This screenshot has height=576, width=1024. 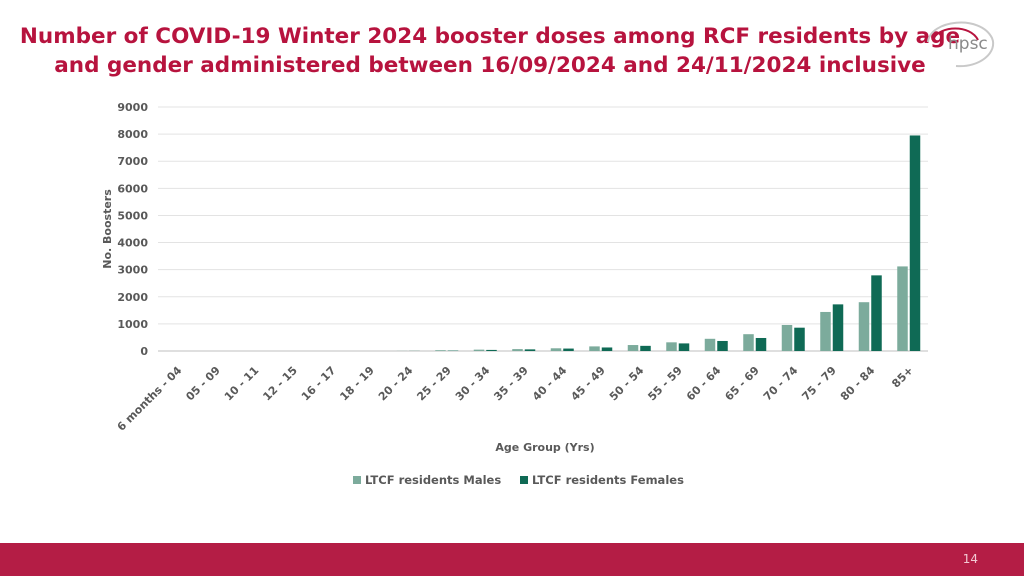 What do you see at coordinates (550, 384) in the screenshot?
I see `x-tick-label: 40 - 44` at bounding box center [550, 384].